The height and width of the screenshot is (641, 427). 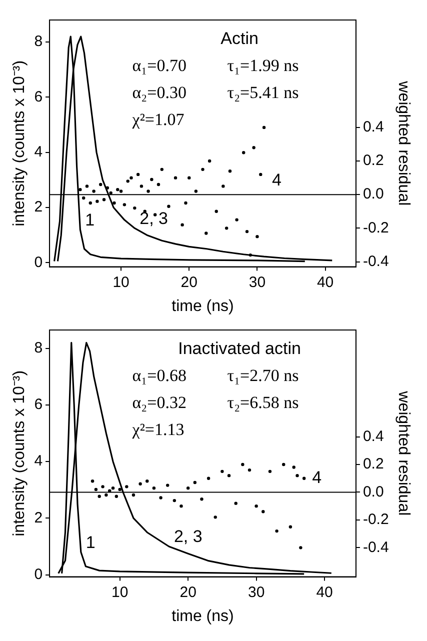 What do you see at coordinates (159, 92) in the screenshot?
I see `annotation: α₂=0.30` at bounding box center [159, 92].